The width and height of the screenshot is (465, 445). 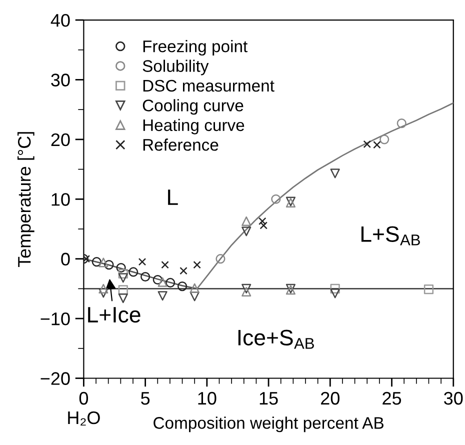 I want to click on legend-label: Solubility, so click(x=175, y=68).